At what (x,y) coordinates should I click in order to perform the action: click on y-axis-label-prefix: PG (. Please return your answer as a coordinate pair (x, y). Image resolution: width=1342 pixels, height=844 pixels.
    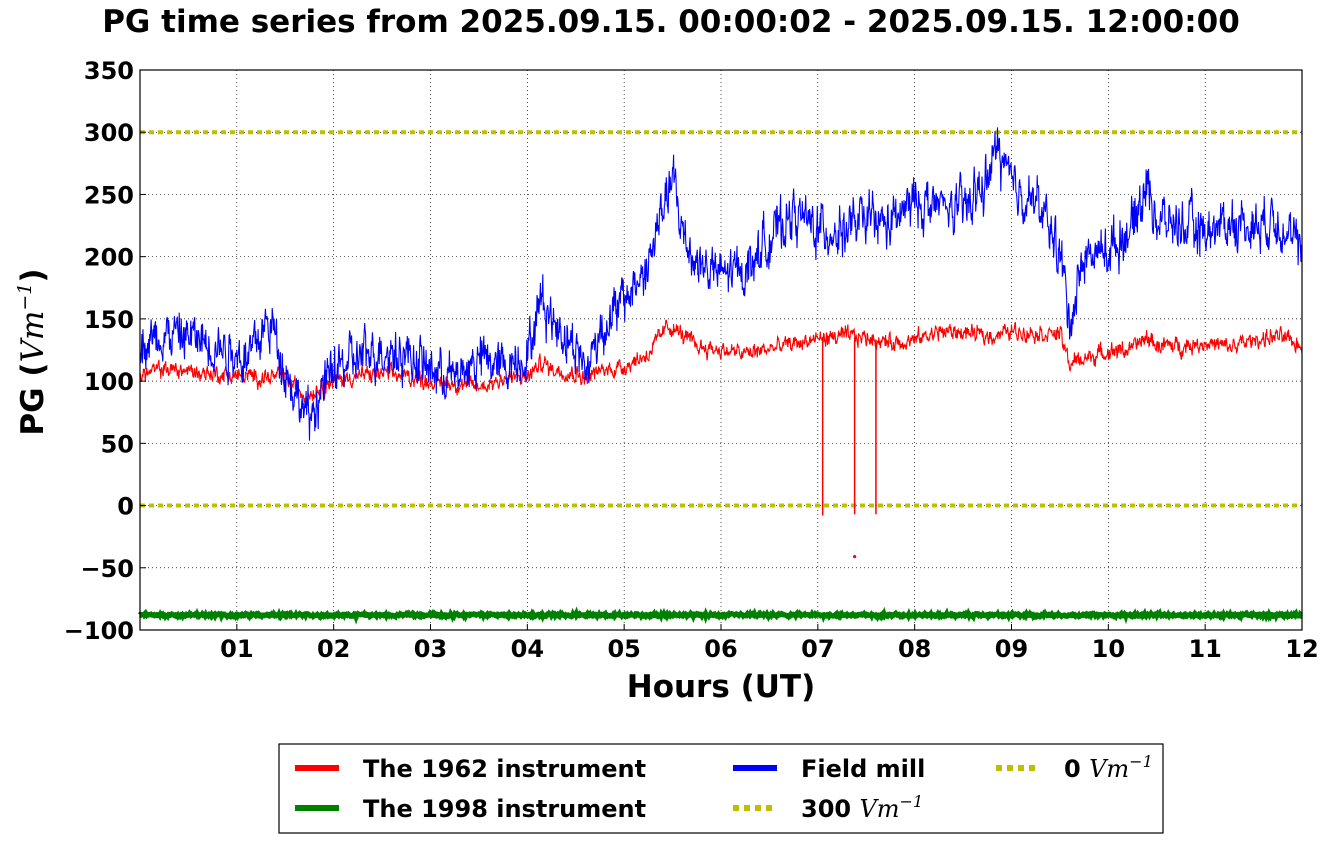
    Looking at the image, I should click on (33, 398).